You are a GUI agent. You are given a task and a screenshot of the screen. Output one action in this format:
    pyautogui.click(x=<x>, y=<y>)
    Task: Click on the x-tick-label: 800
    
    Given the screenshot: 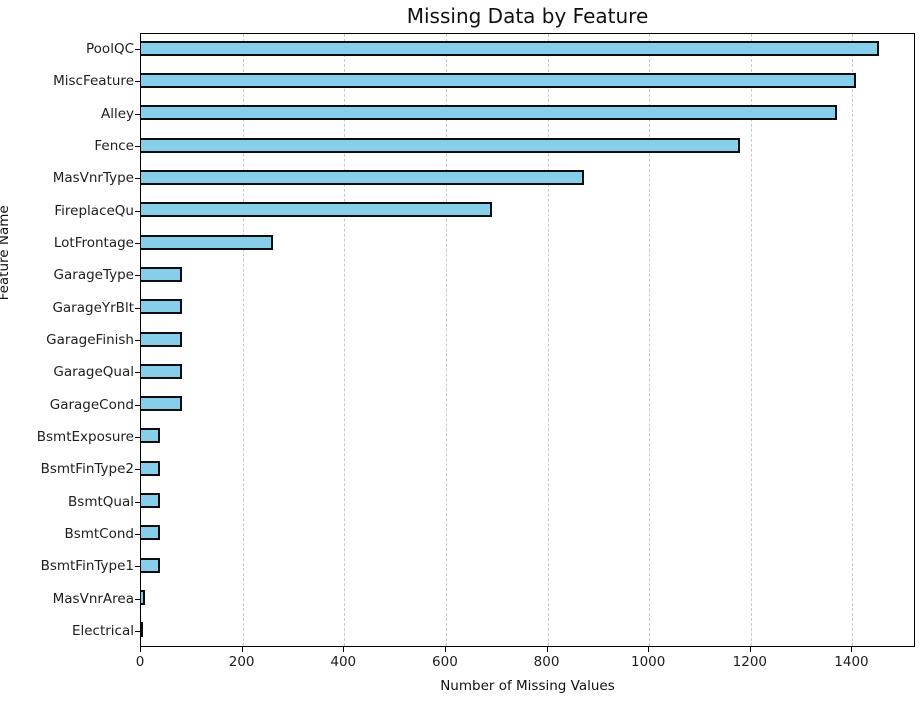 What is the action you would take?
    pyautogui.click(x=546, y=662)
    